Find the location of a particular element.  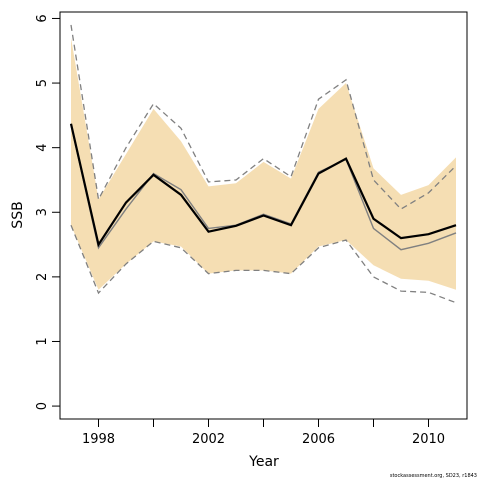

y-axis: 0 1 2 3 4 5 6 is located at coordinates (47, 212).